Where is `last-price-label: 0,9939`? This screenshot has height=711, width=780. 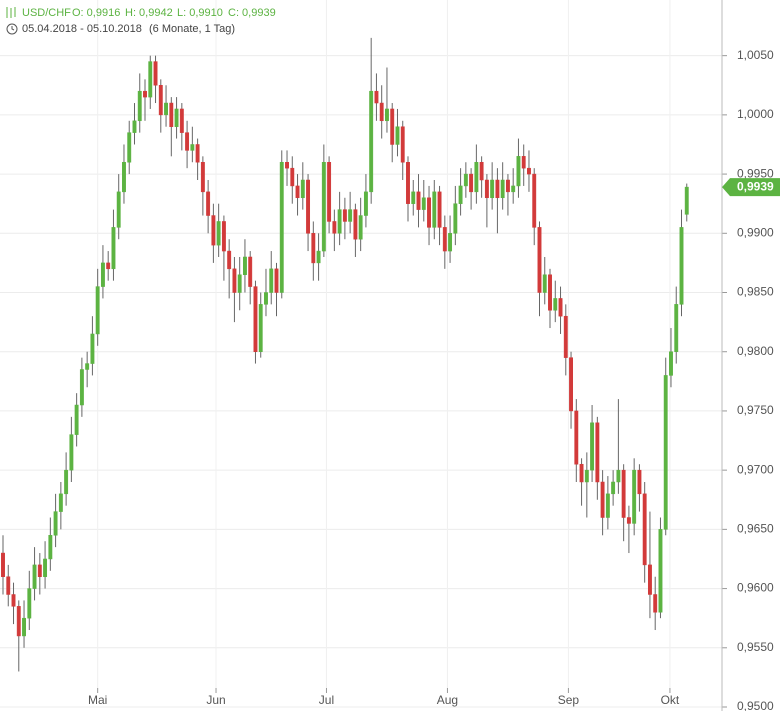
last-price-label: 0,9939 is located at coordinates (755, 186).